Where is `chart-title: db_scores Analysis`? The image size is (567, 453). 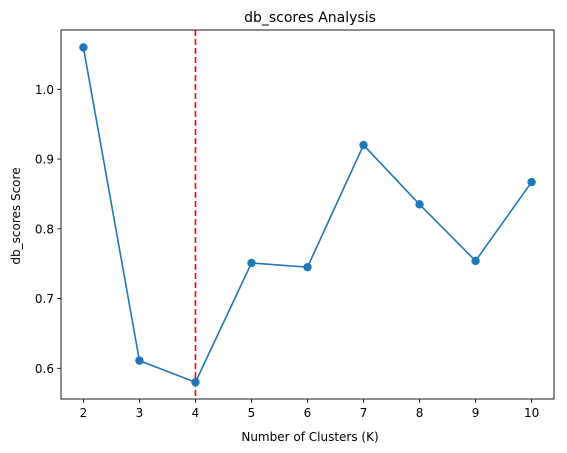
chart-title: db_scores Analysis is located at coordinates (310, 18).